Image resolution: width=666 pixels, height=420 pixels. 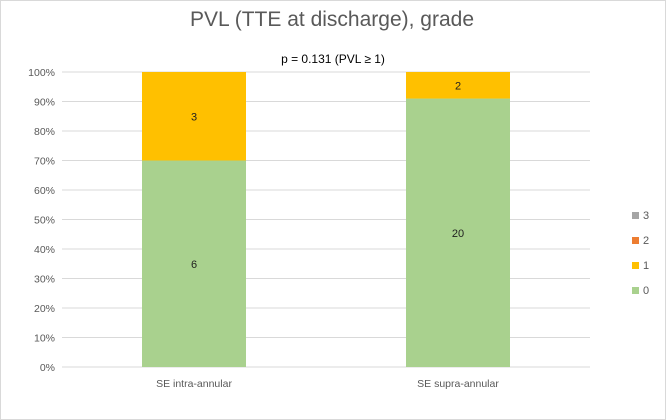 I want to click on data-label: 6, so click(x=194, y=265).